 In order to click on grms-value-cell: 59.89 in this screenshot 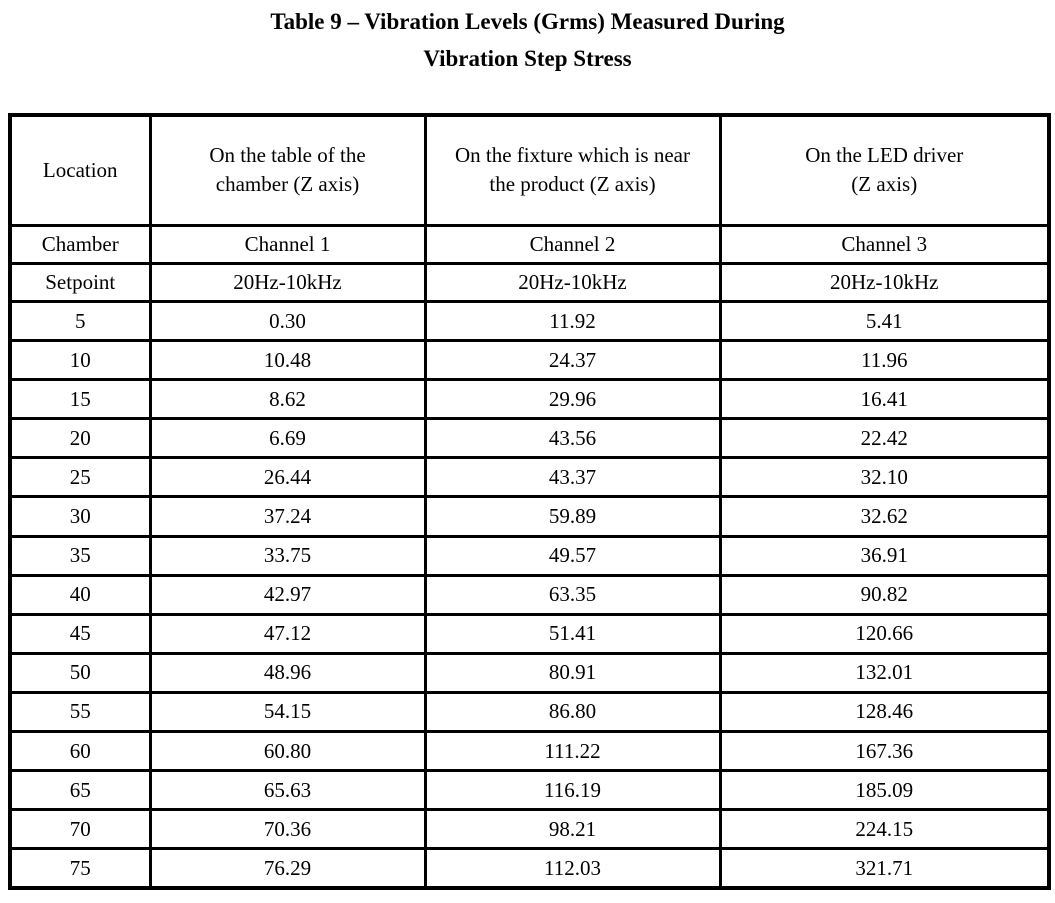, I will do `click(572, 516)`.